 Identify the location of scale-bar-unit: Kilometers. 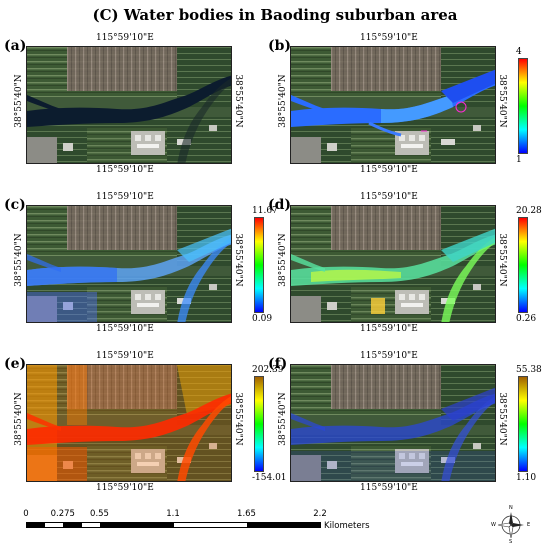
(347, 526).